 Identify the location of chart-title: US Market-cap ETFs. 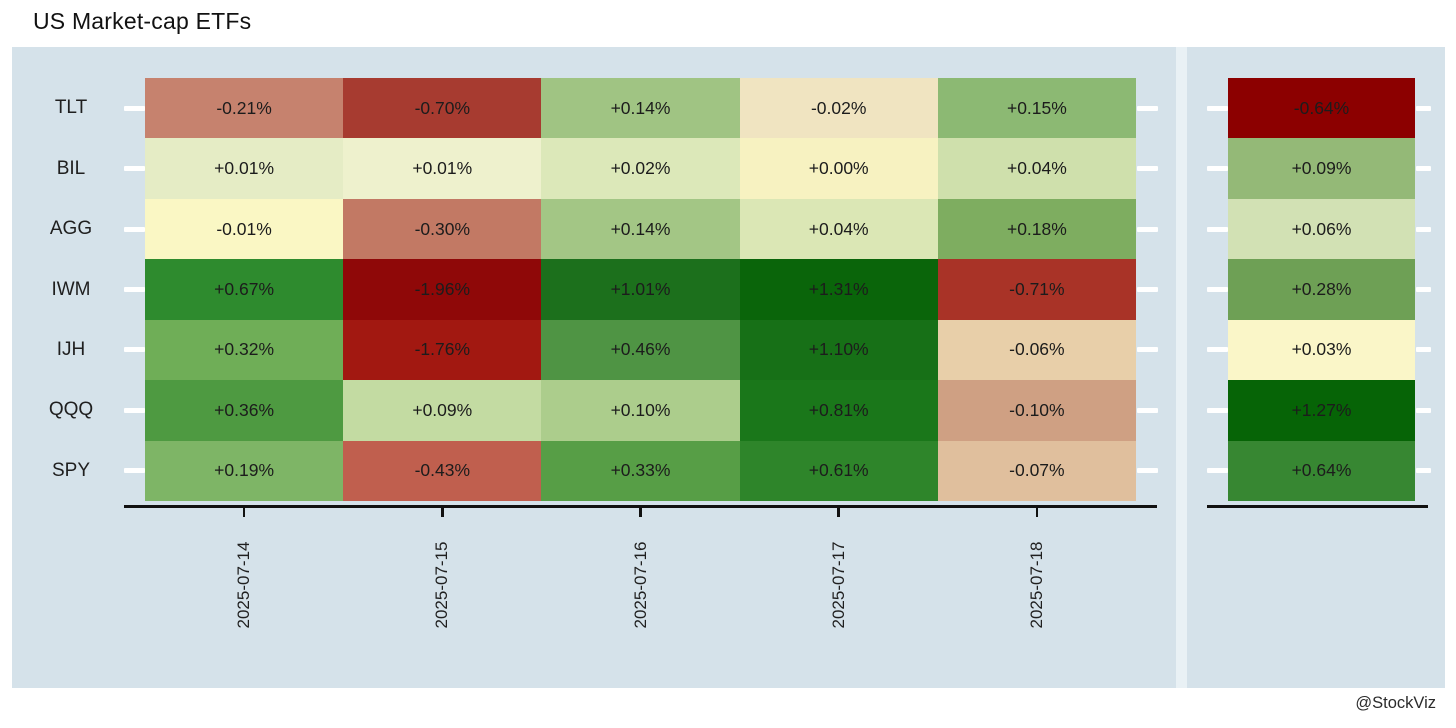
(142, 21).